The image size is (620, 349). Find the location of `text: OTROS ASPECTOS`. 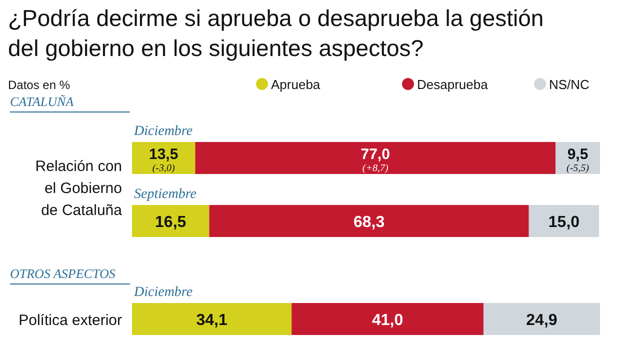

text: OTROS ASPECTOS is located at coordinates (63, 273).